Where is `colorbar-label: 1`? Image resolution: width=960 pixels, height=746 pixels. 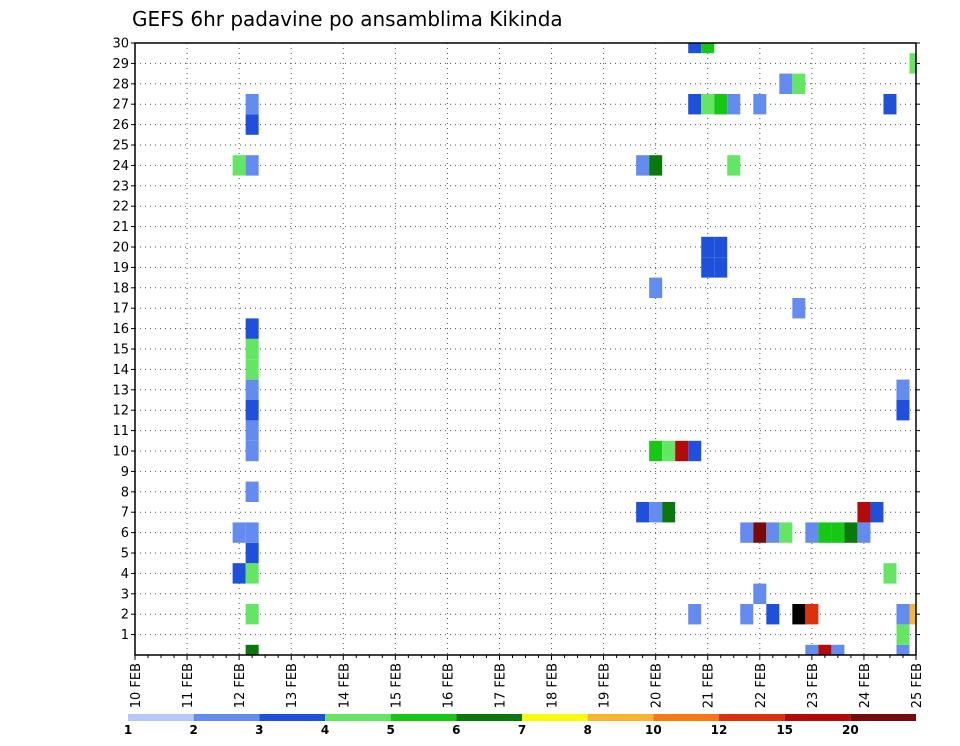
colorbar-label: 1 is located at coordinates (128, 730).